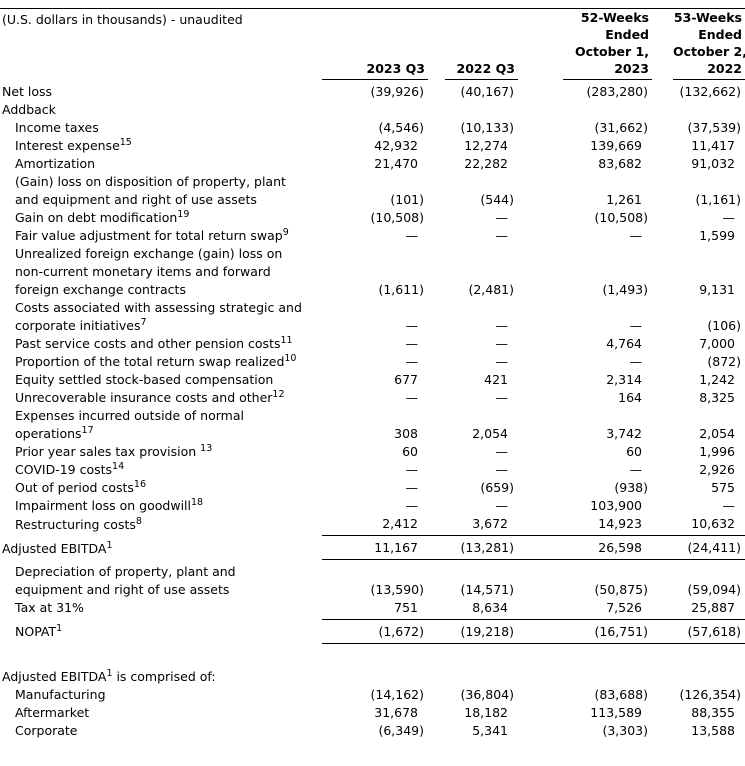 The image size is (745, 766). Describe the element at coordinates (143, 271) in the screenshot. I see `row-label-text: non-current monetary items and forward` at that location.